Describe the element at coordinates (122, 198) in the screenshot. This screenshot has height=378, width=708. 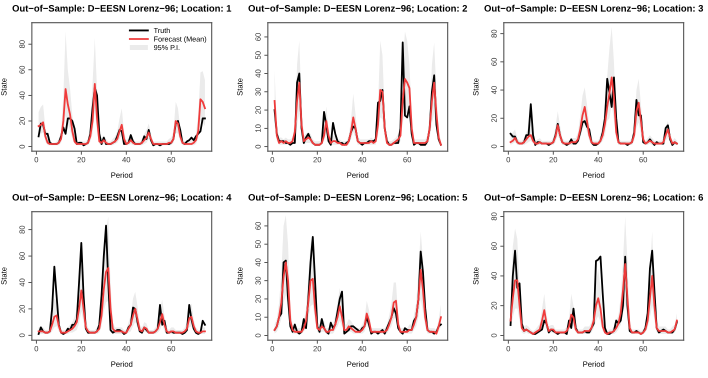
I see `chart-title: Out−of−Sample: D−EESN Lorenz−96; Location: 4` at that location.